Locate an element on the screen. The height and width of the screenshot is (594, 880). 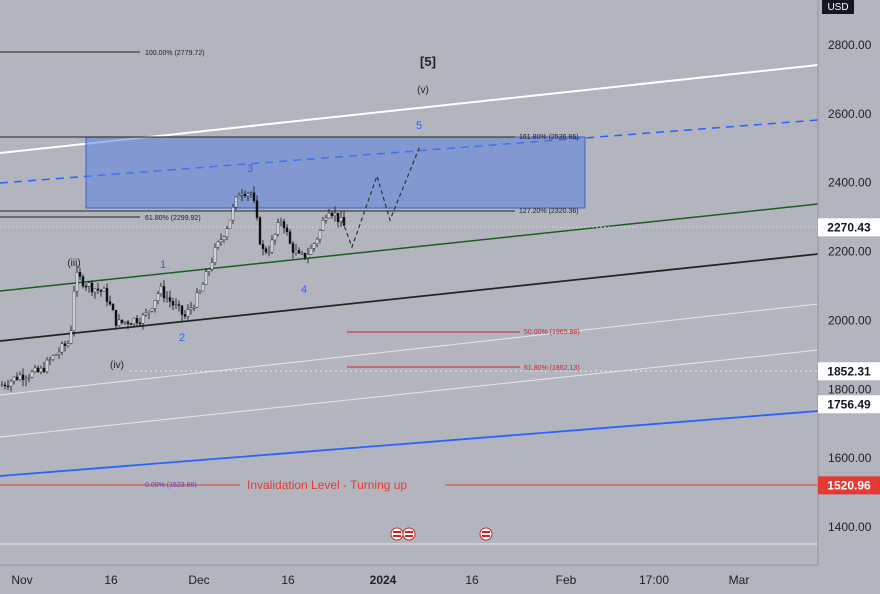
fib-label-0: 0.00% (1523.69) is located at coordinates (171, 485).